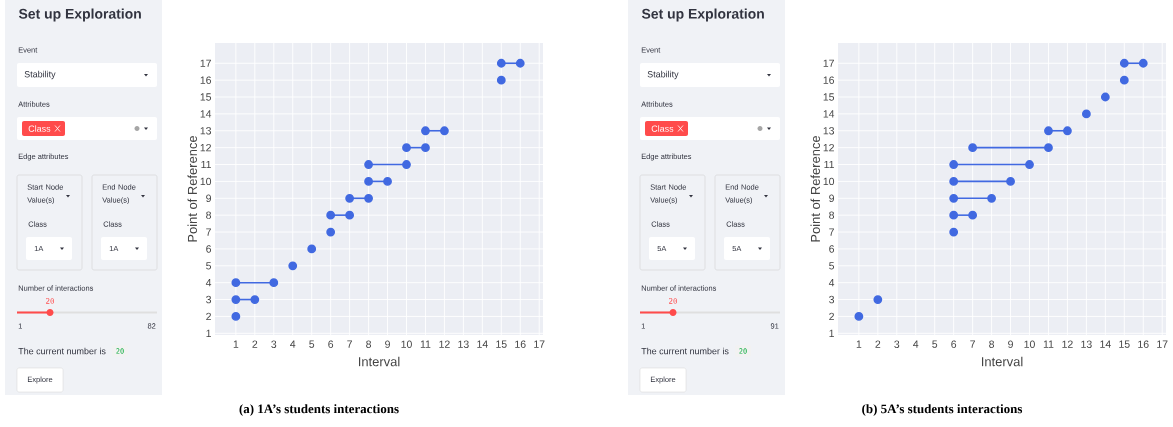 The height and width of the screenshot is (427, 1173). What do you see at coordinates (1029, 344) in the screenshot?
I see `x-tick-label: 10` at bounding box center [1029, 344].